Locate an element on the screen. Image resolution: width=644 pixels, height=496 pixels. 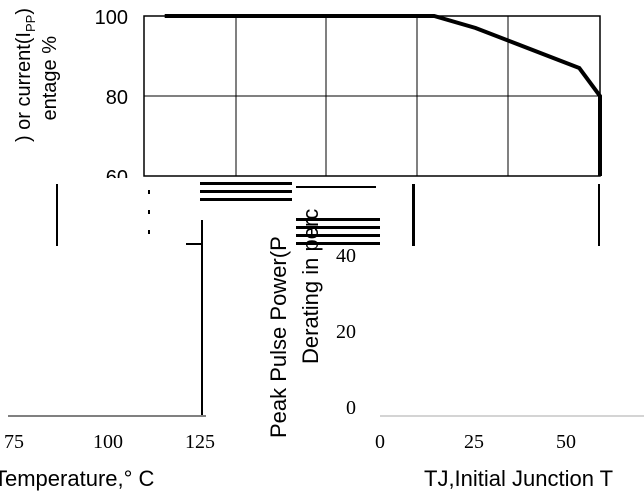
ylabel-top-group: ) or current(IPP) is located at coordinates (25, 75).